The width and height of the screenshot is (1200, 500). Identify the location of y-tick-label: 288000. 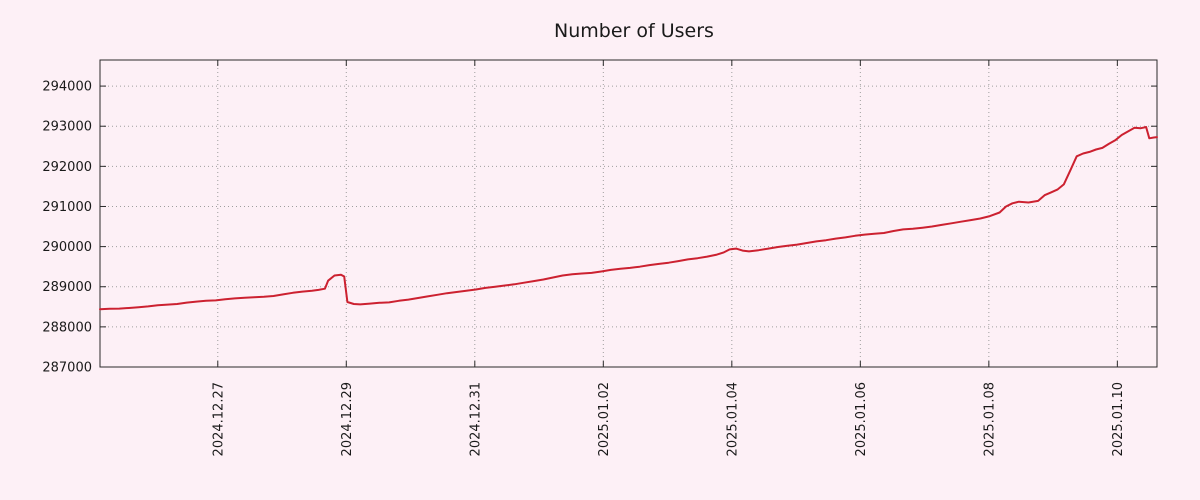
(67, 327).